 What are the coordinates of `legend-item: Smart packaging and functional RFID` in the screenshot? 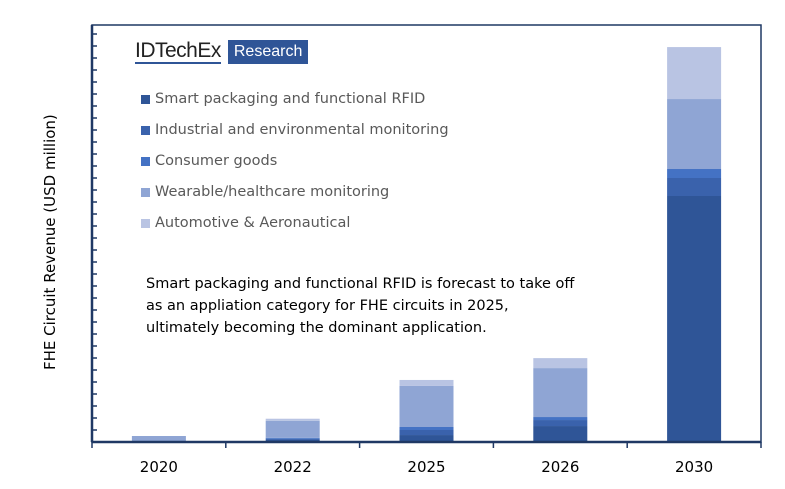 It's located at (283, 99).